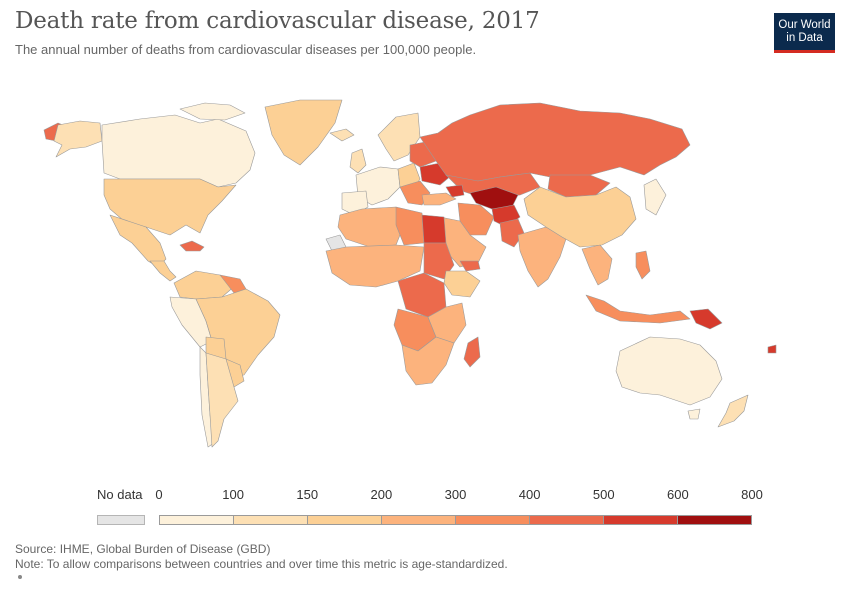 This screenshot has width=850, height=600. I want to click on region-australia, so click(669, 371).